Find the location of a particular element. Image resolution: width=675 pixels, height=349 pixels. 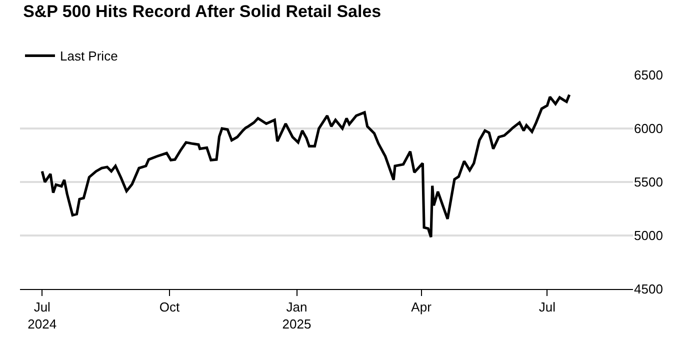

legend-label: Last Price is located at coordinates (89, 56).